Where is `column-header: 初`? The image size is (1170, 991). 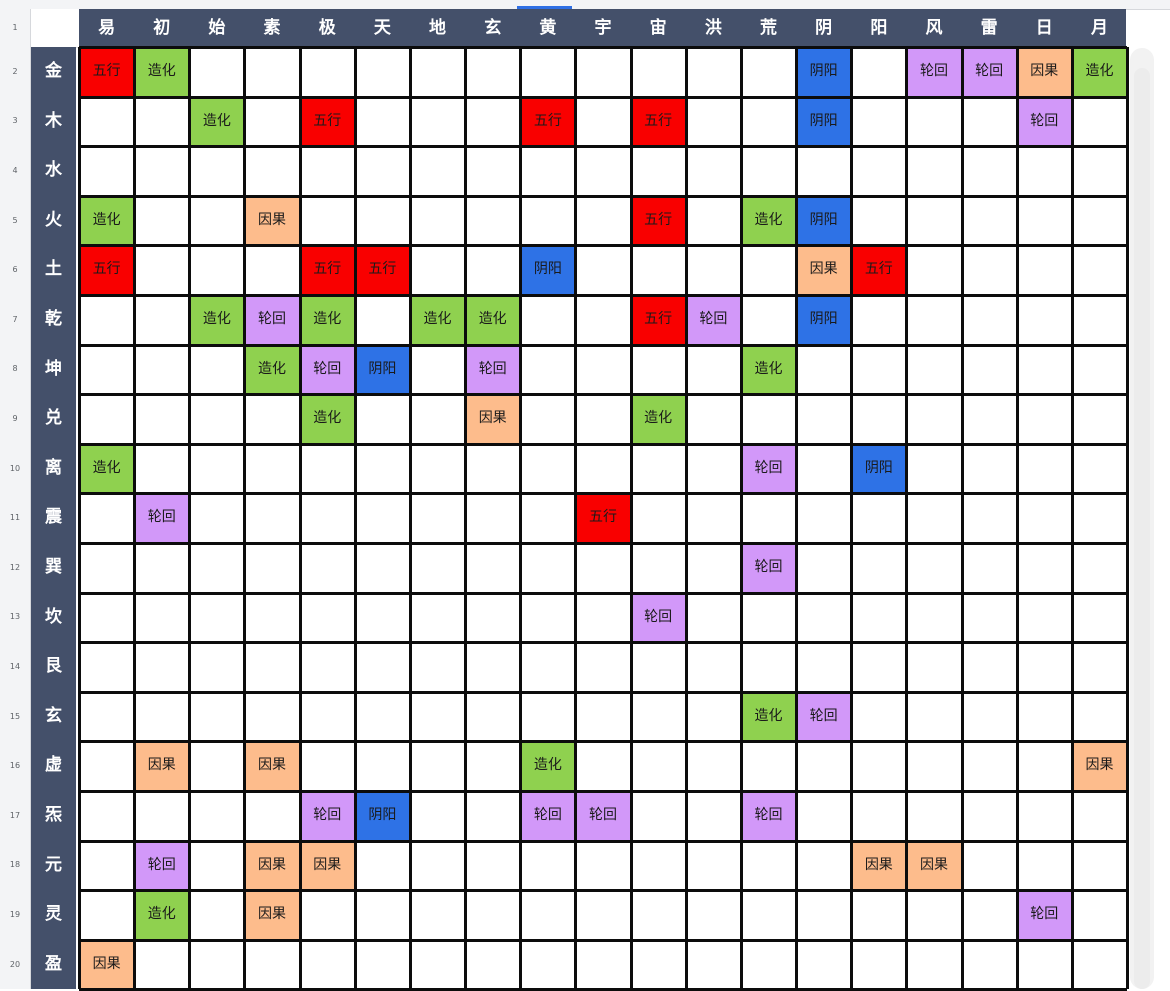
column-header: 初 is located at coordinates (162, 28).